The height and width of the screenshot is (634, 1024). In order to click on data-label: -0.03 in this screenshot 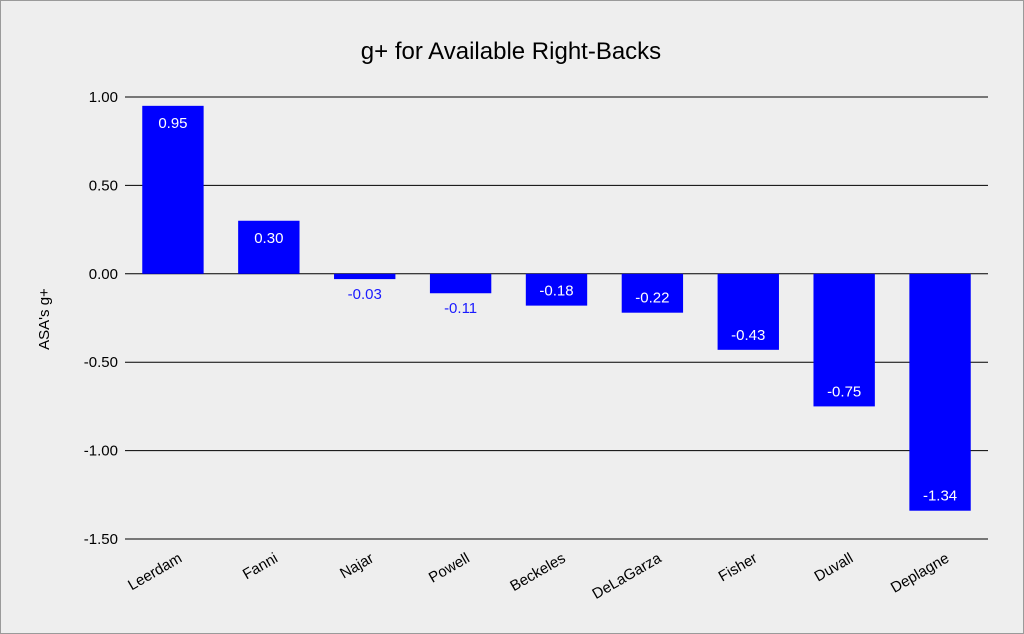, I will do `click(365, 294)`.